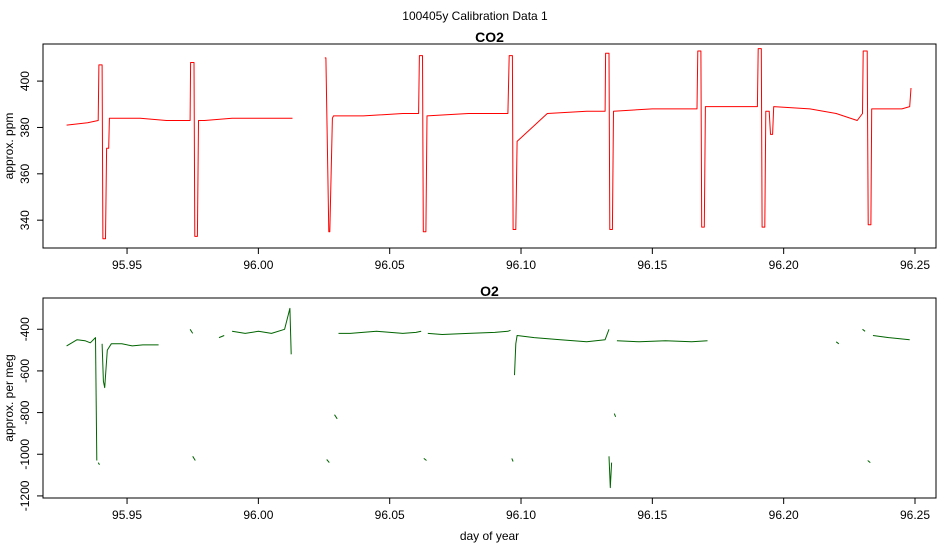 The height and width of the screenshot is (550, 950). I want to click on y-tick-label: -400, so click(25, 329).